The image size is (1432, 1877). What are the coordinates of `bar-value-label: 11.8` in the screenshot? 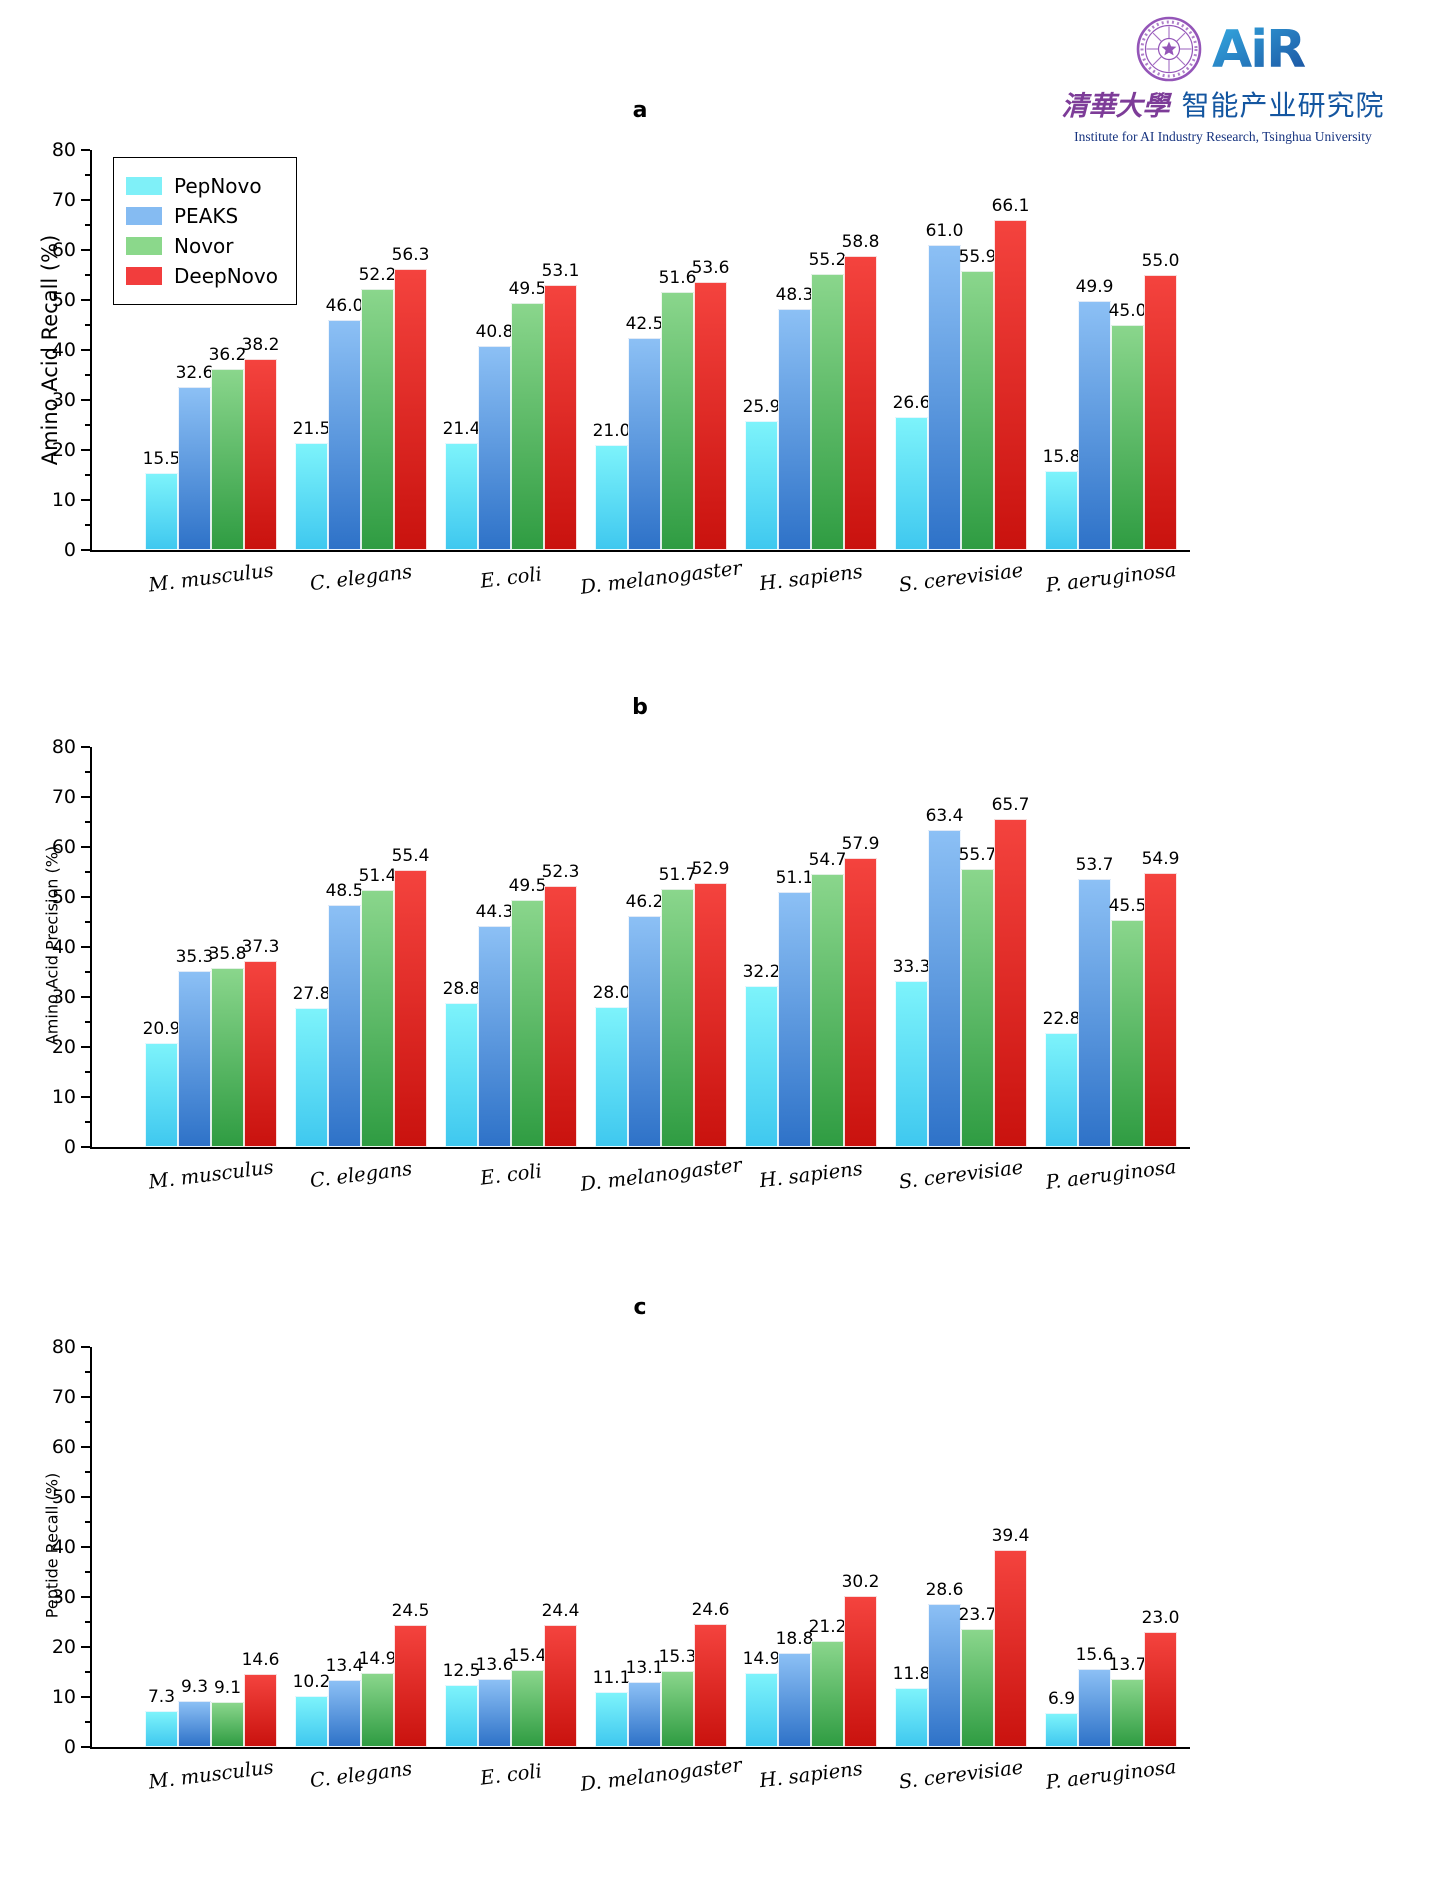 It's located at (911, 1674).